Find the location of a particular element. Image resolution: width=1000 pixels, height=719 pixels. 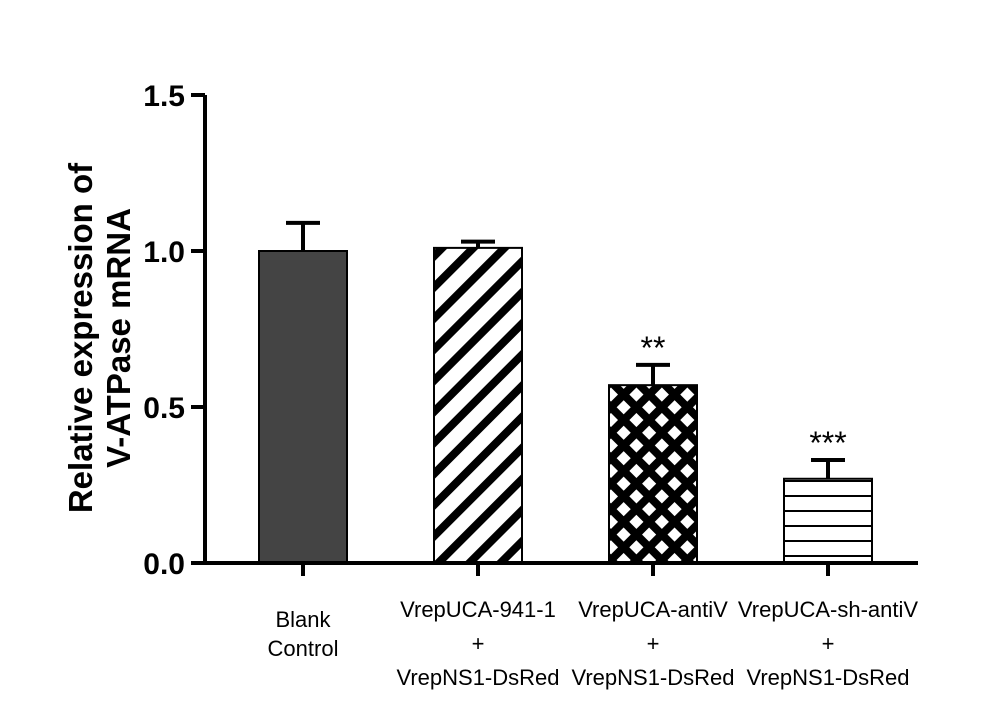

x-category-label-line: VrepUCA-sh-antiV is located at coordinates (828, 609).